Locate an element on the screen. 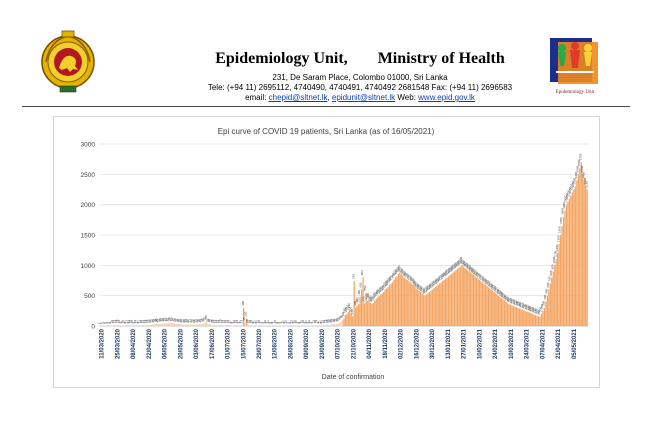 This screenshot has height=433, width=650. bar-data-label: 60 is located at coordinates (204, 319).